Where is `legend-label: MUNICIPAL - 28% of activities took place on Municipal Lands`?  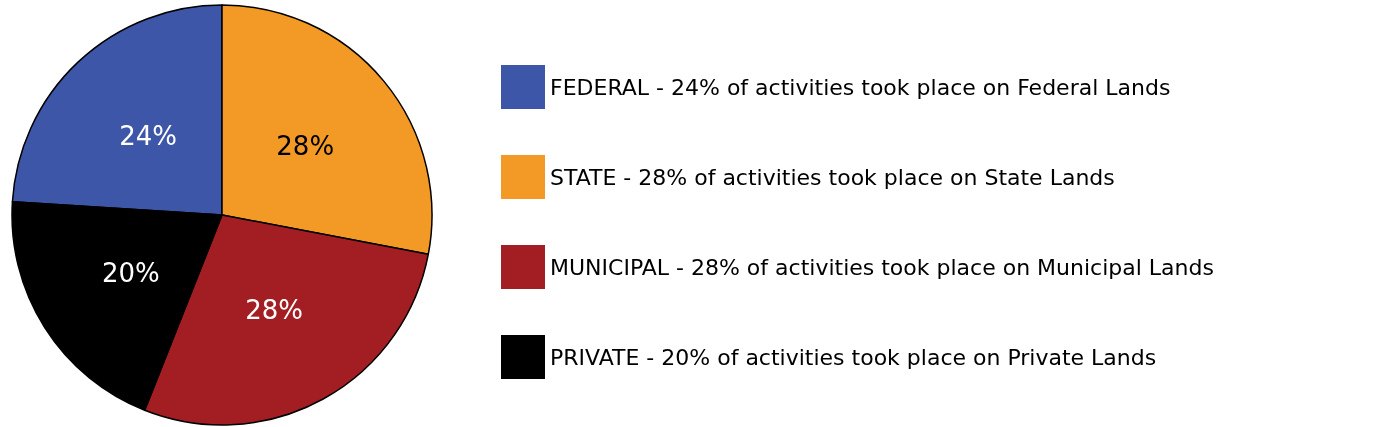 legend-label: MUNICIPAL - 28% of activities took place on Municipal Lands is located at coordinates (882, 267).